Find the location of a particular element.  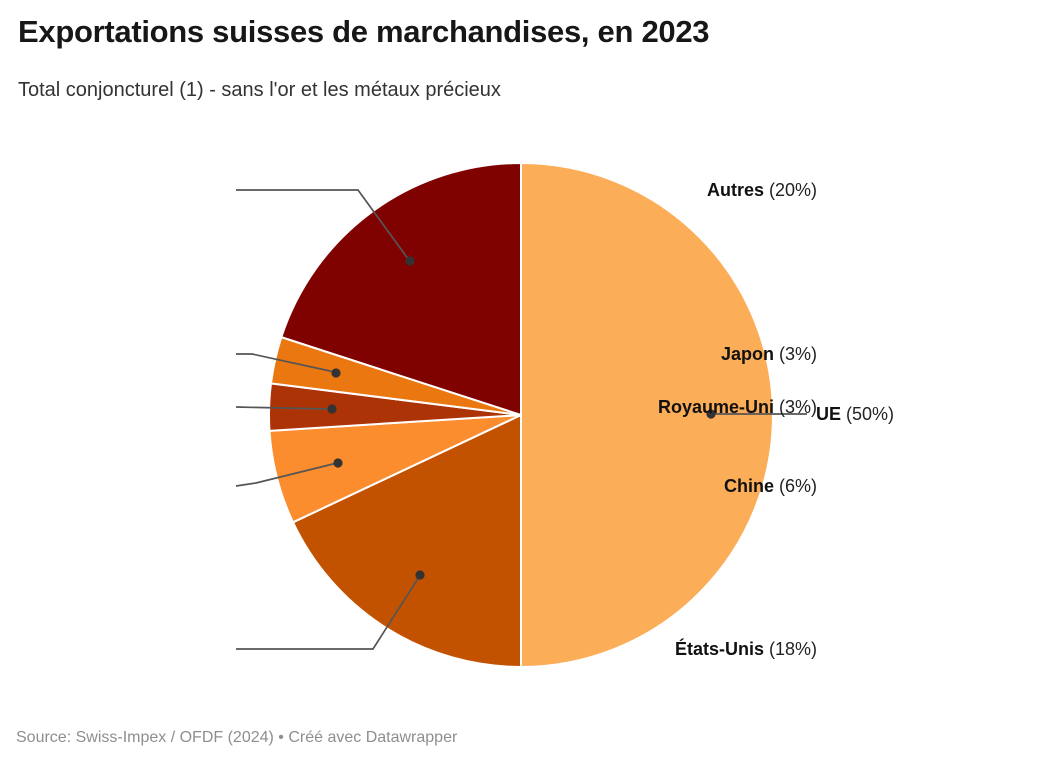

leader-dot-ue is located at coordinates (711, 414).